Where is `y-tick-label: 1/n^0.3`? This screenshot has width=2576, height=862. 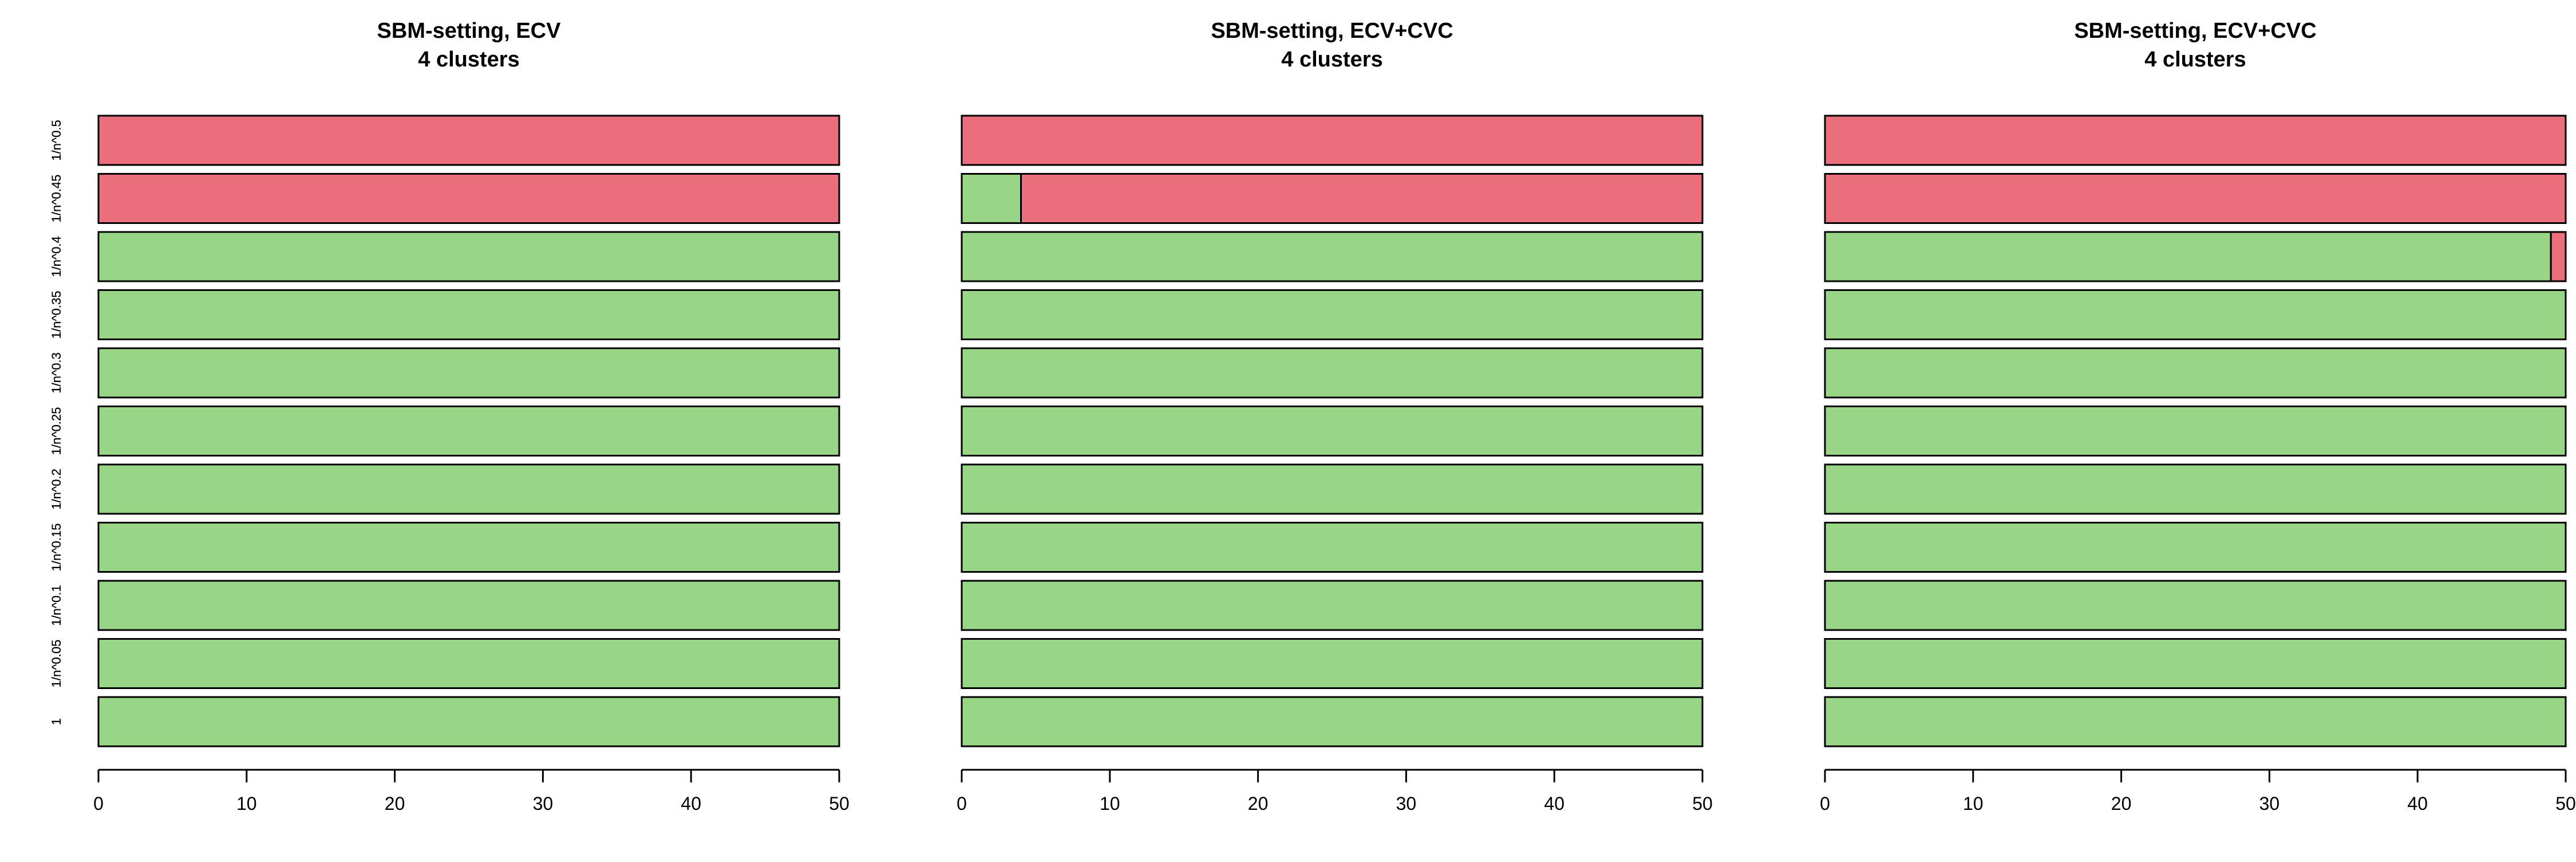
y-tick-label: 1/n^0.3 is located at coordinates (56, 373).